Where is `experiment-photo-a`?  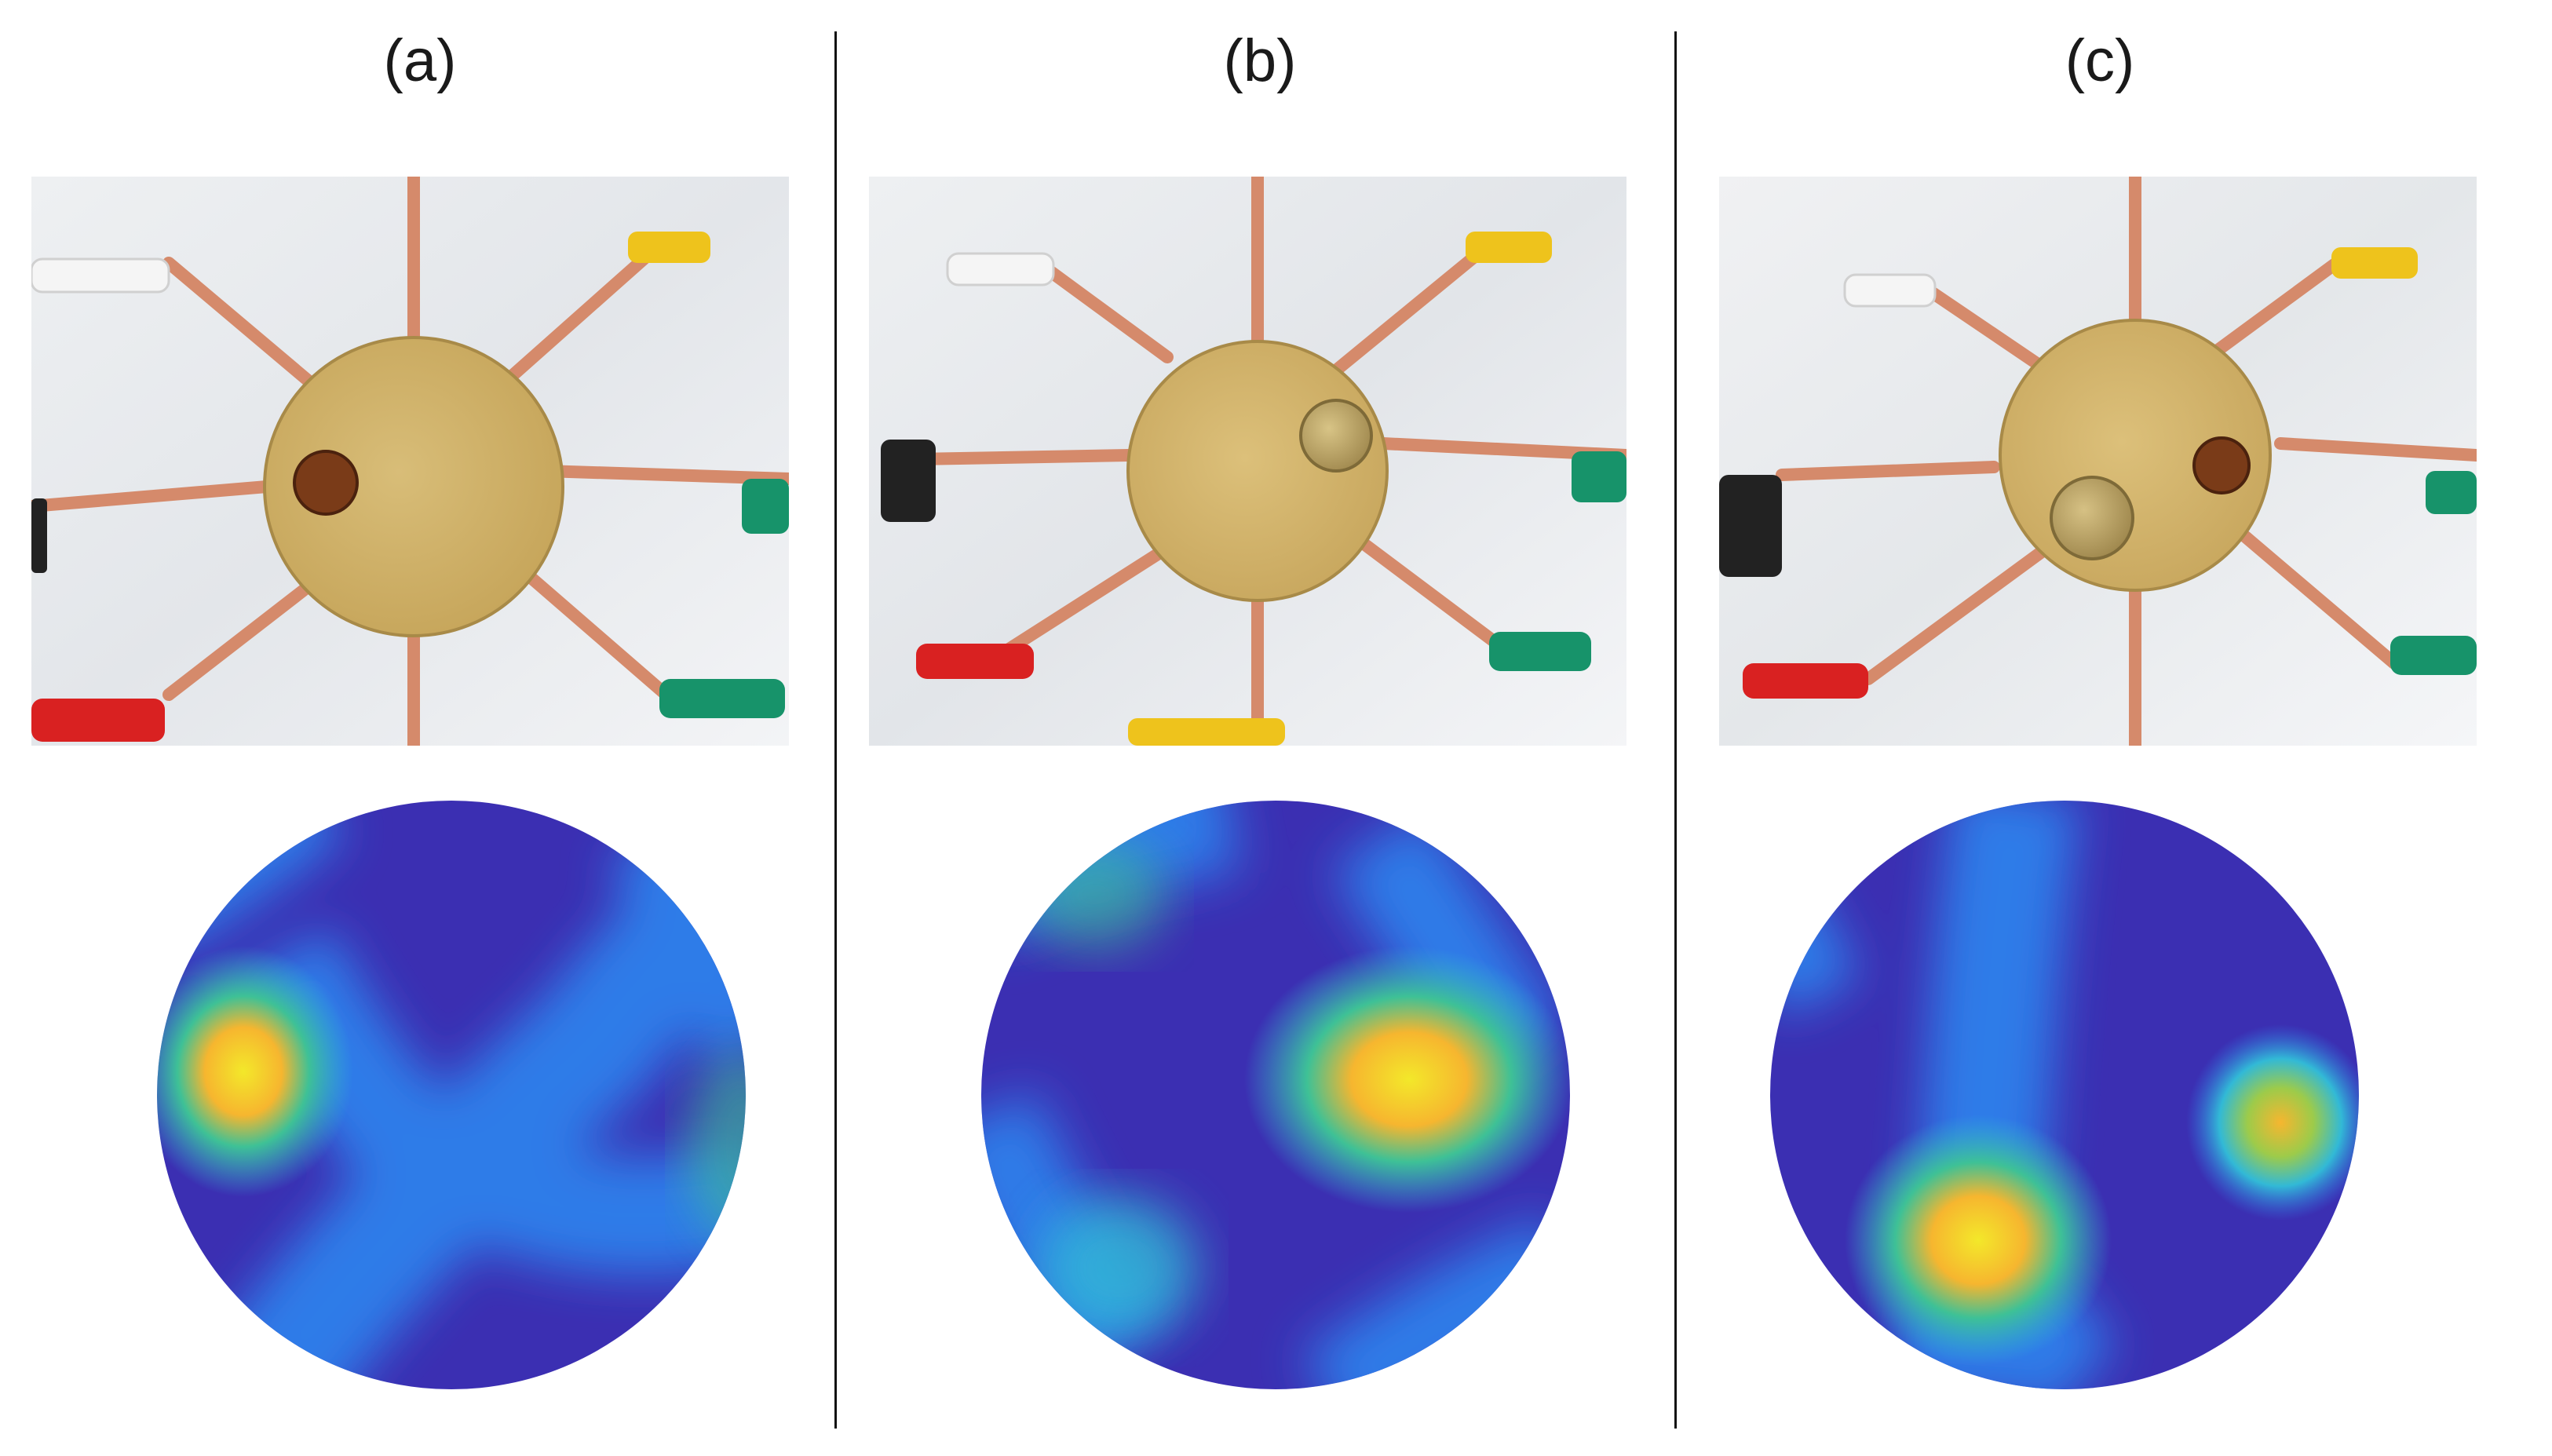
experiment-photo-a is located at coordinates (410, 461).